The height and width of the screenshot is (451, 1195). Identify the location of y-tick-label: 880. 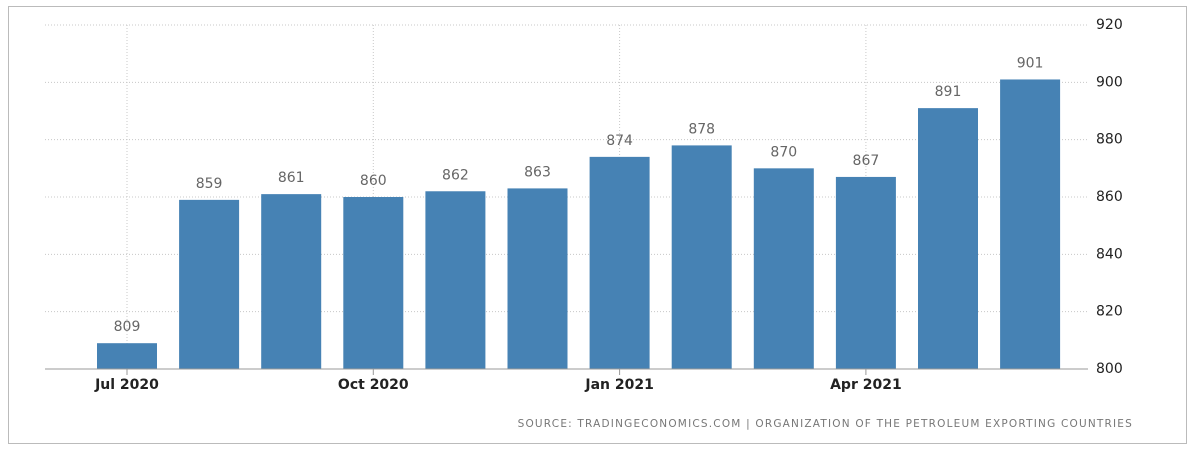
(1109, 140).